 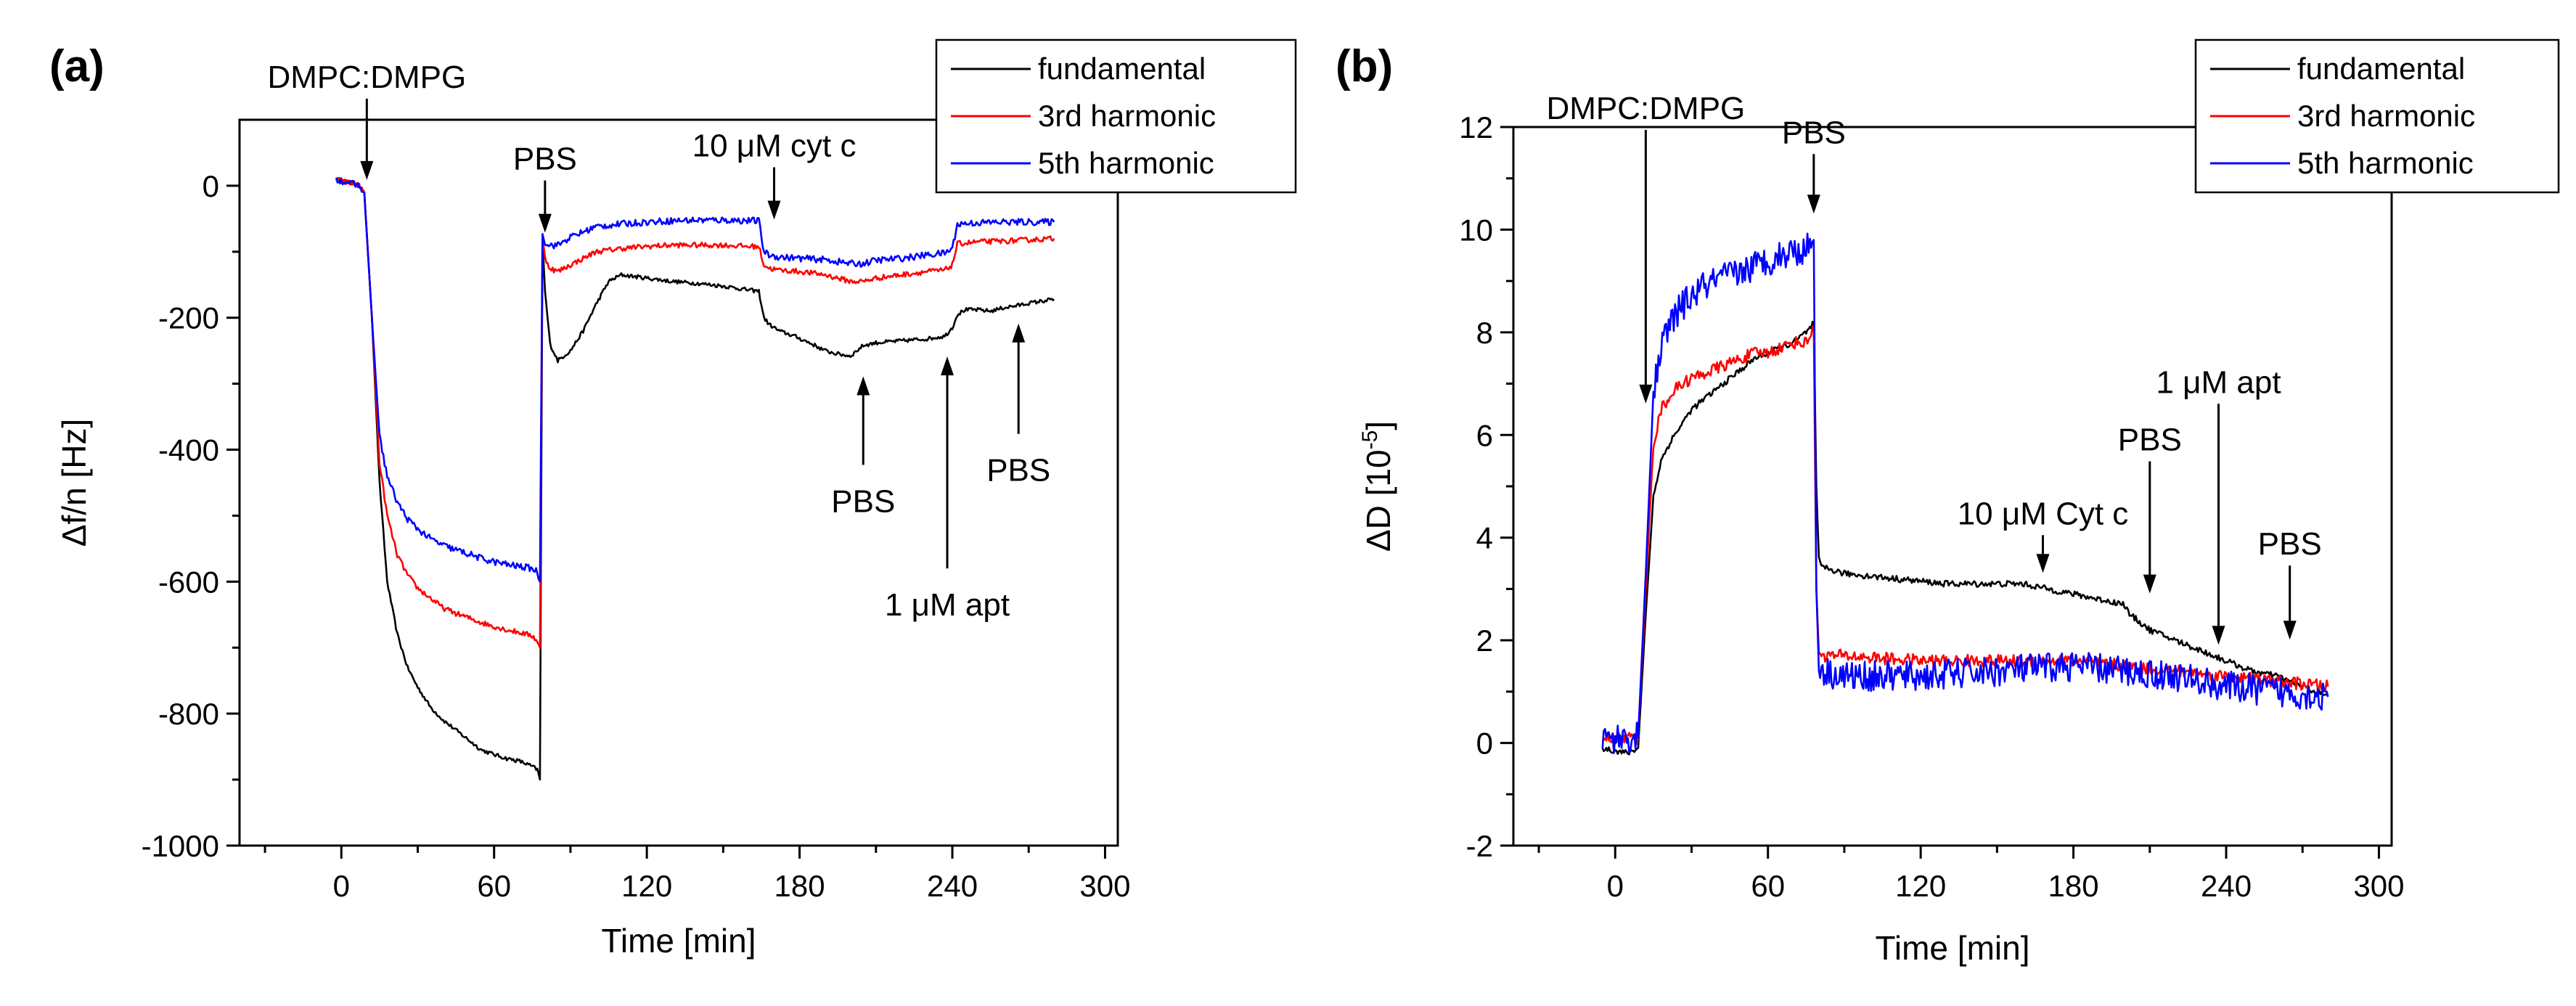 What do you see at coordinates (1965, 538) in the screenshot?
I see `series-line-fundamental` at bounding box center [1965, 538].